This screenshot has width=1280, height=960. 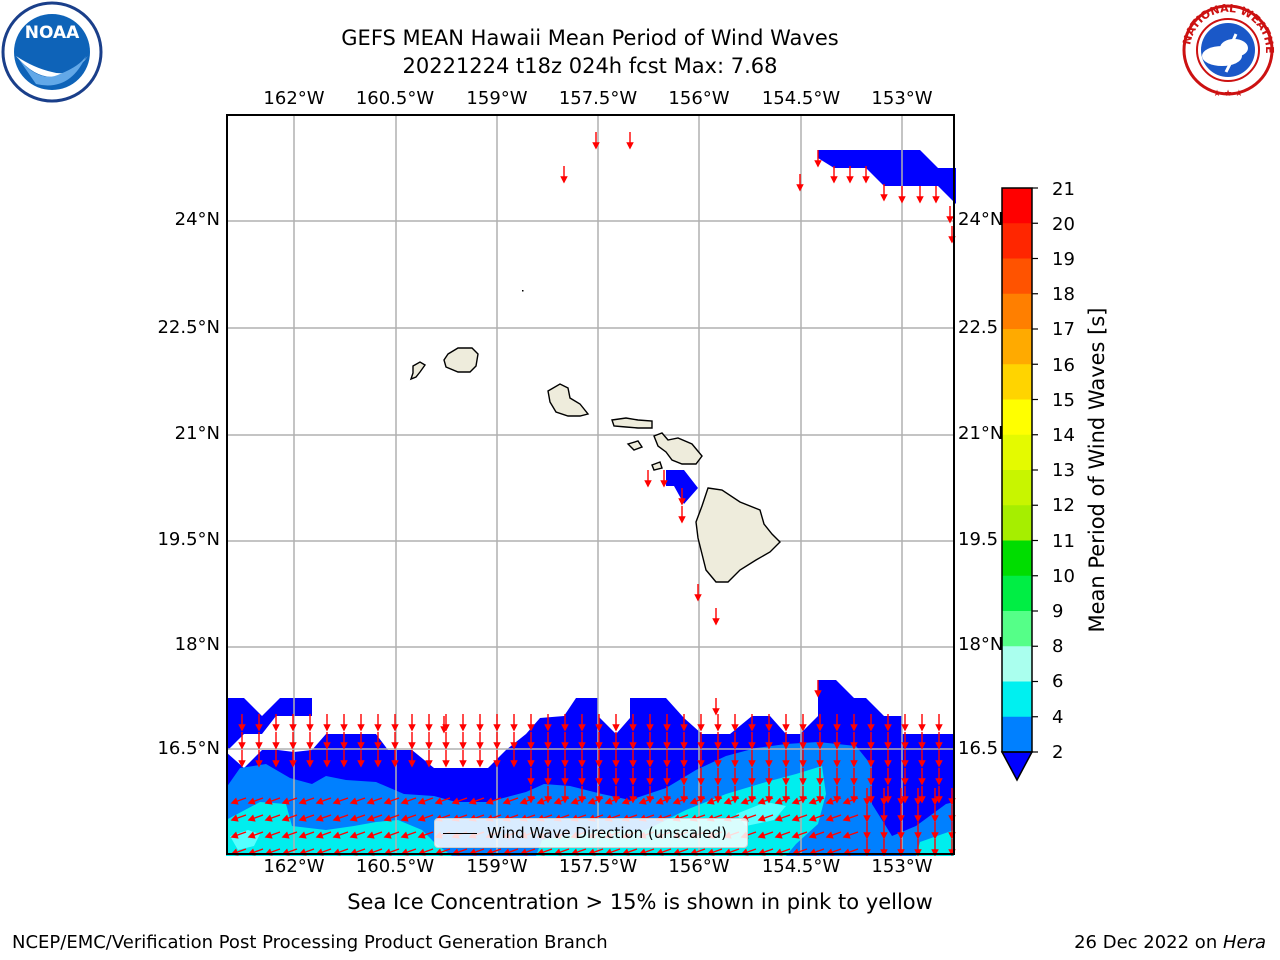 I want to click on colorbar-segments, so click(x=1017, y=470).